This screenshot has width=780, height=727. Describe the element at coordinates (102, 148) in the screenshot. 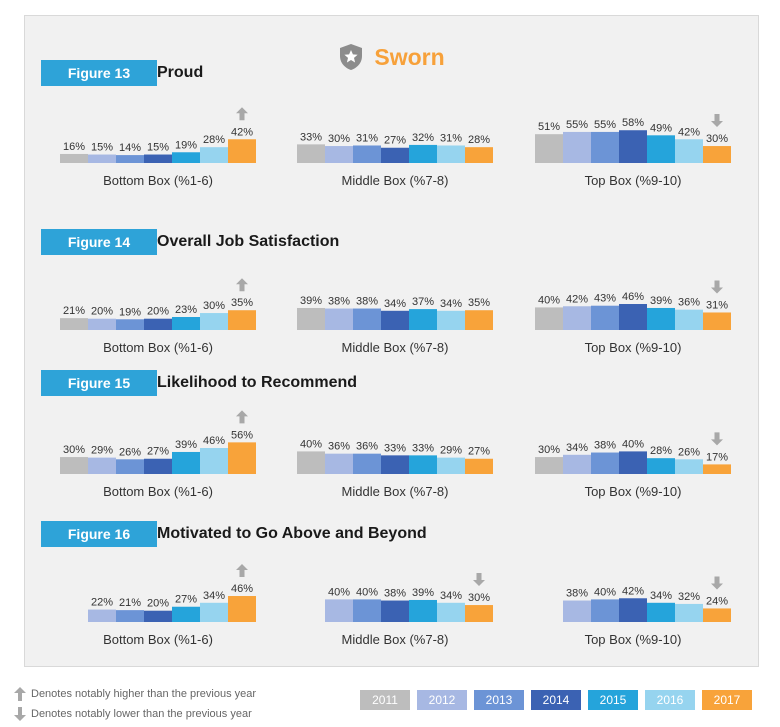

I see `data-label-13-bottom-box-1-6-2012: 15%` at that location.